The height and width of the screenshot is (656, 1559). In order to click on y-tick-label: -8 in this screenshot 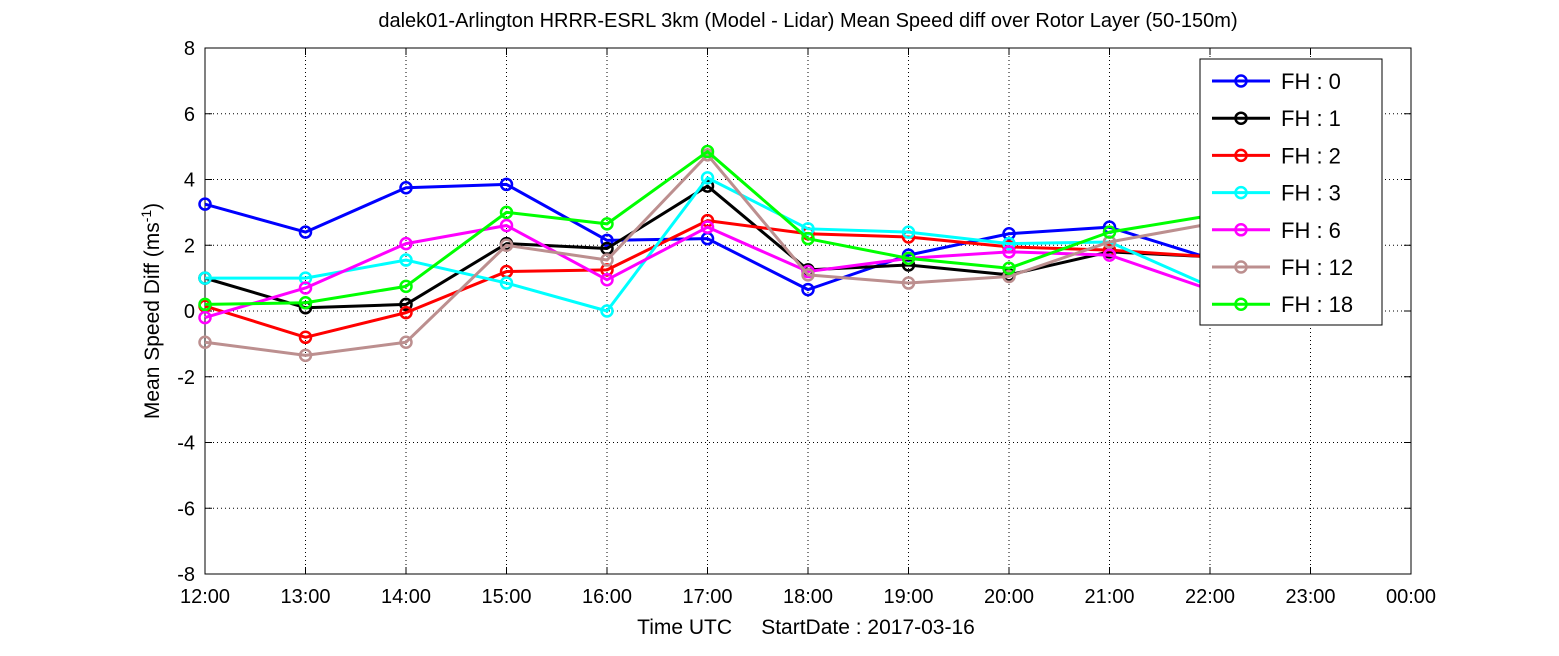, I will do `click(186, 575)`.